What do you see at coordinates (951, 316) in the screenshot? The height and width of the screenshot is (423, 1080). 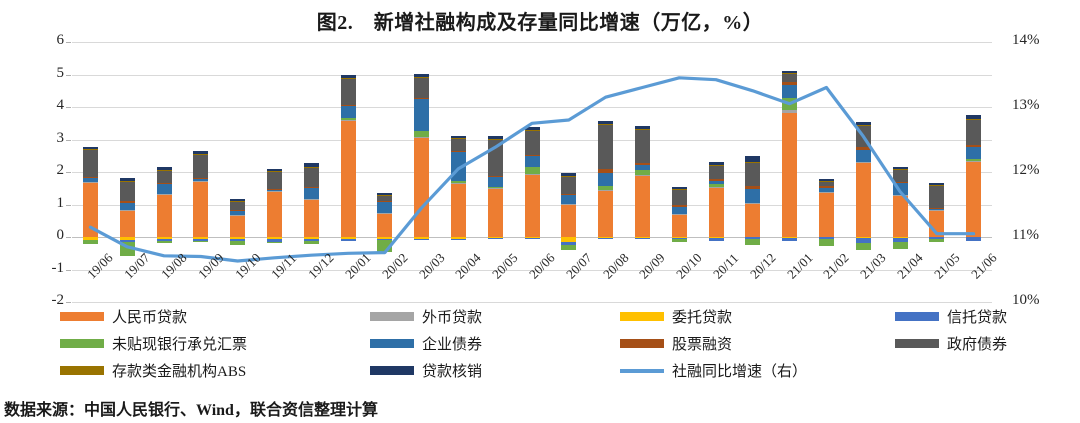 I see `legend-item: 信托贷款` at bounding box center [951, 316].